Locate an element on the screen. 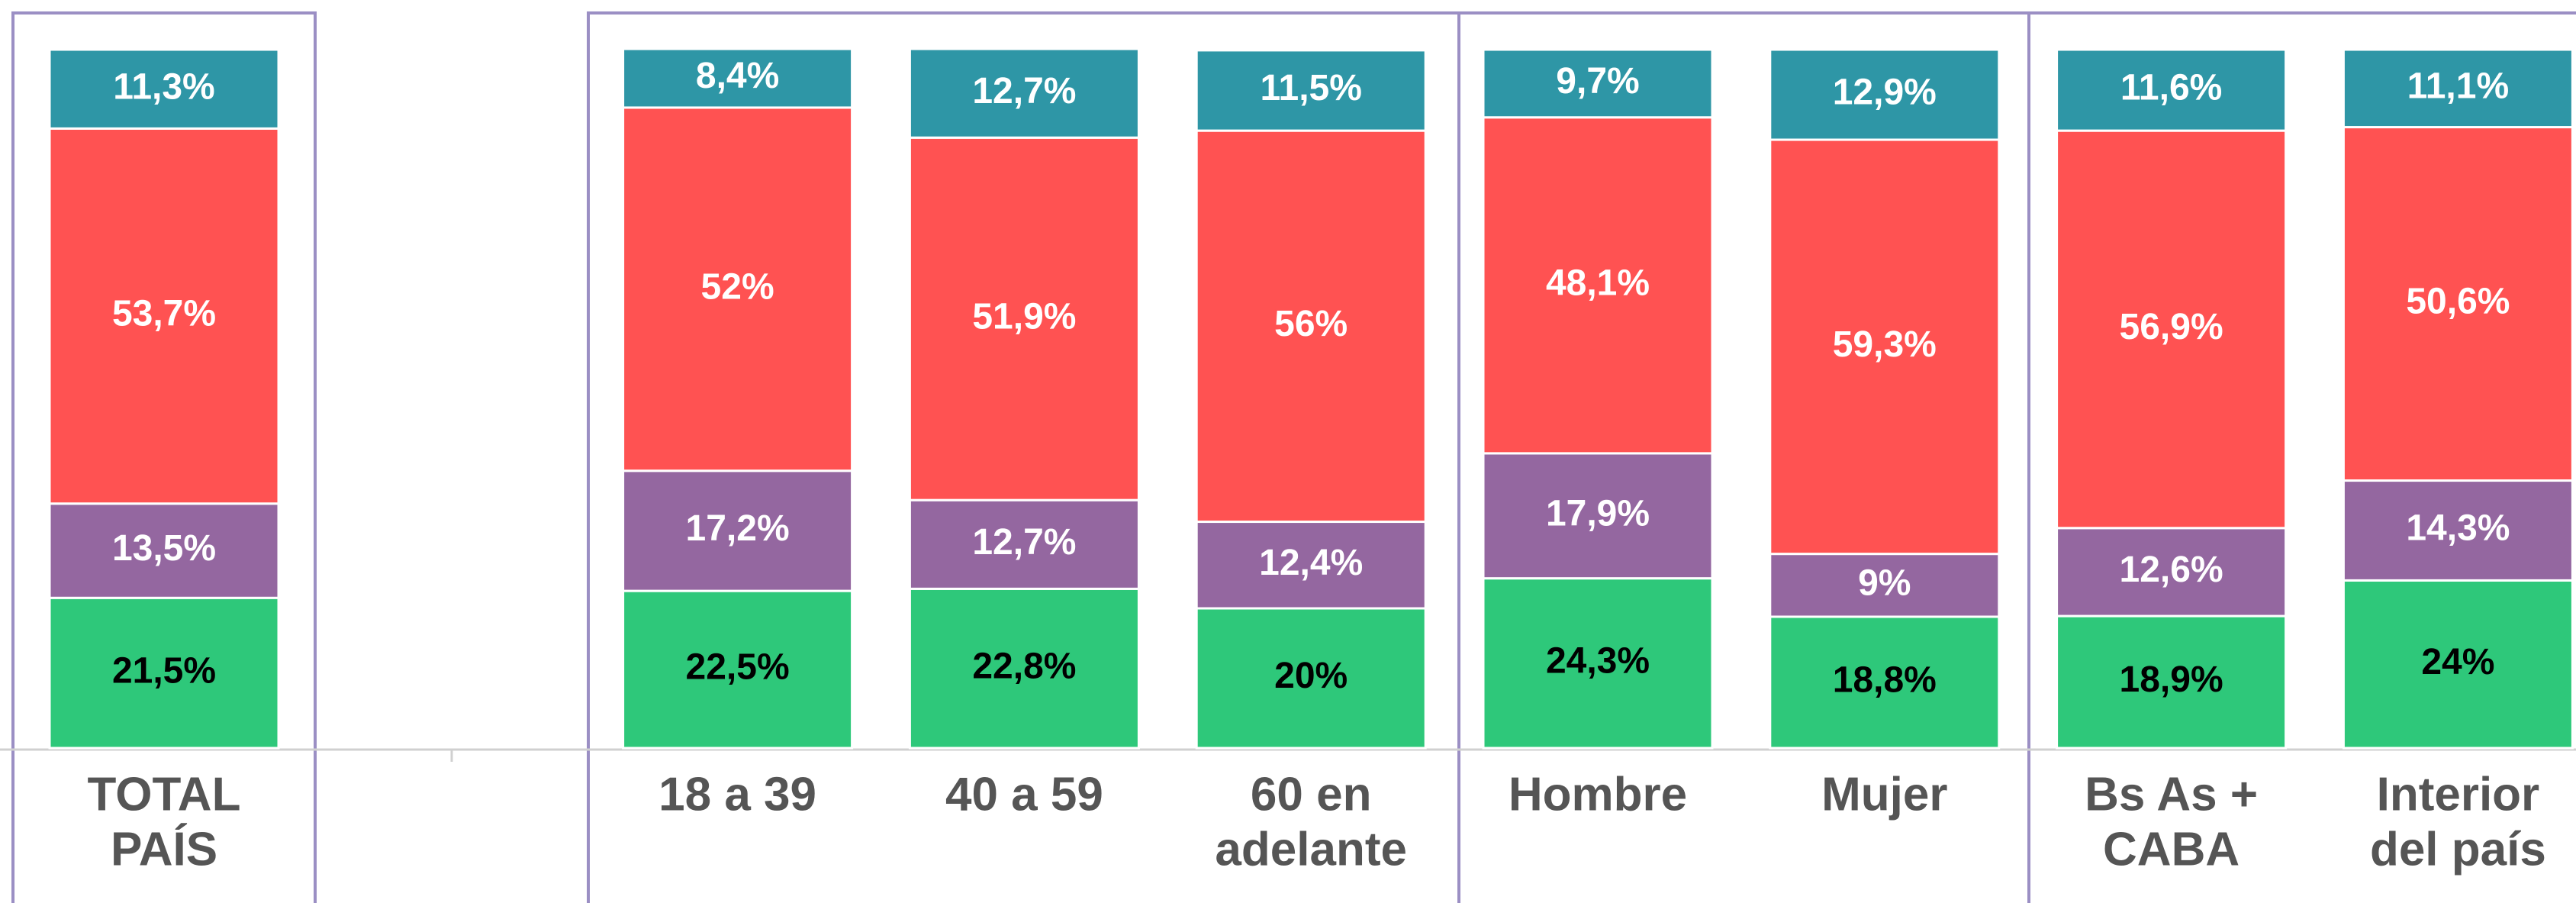 The width and height of the screenshot is (2576, 903). data-label: 12,9% is located at coordinates (1885, 93).